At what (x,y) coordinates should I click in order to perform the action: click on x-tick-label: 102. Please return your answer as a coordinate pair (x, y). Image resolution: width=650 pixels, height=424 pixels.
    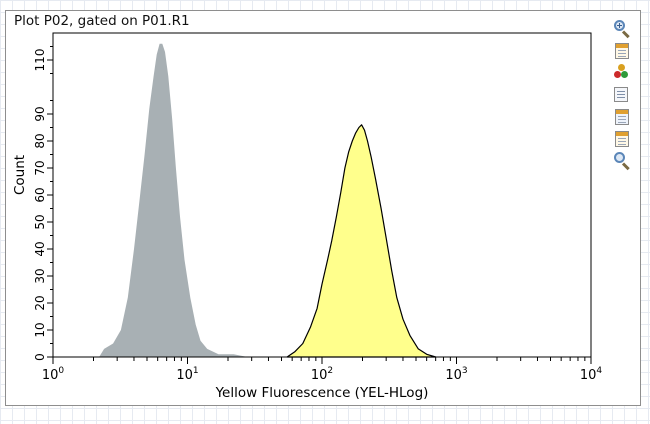
    Looking at the image, I should click on (322, 374).